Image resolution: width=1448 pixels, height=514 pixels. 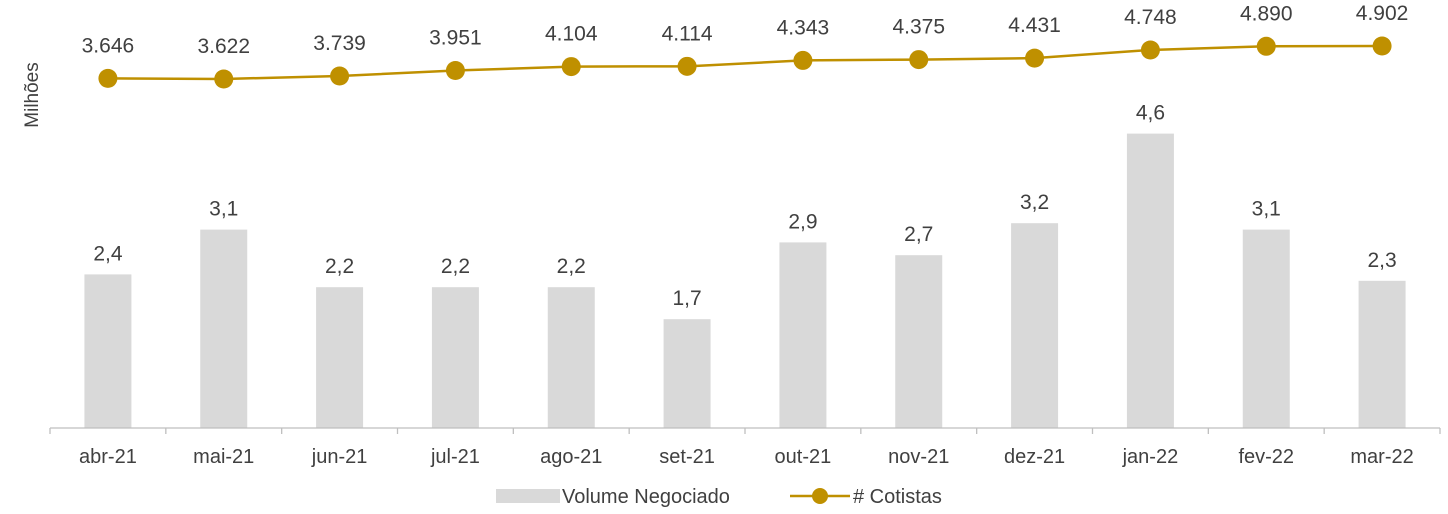 What do you see at coordinates (528, 496) in the screenshot?
I see `legend-bar-swatch` at bounding box center [528, 496].